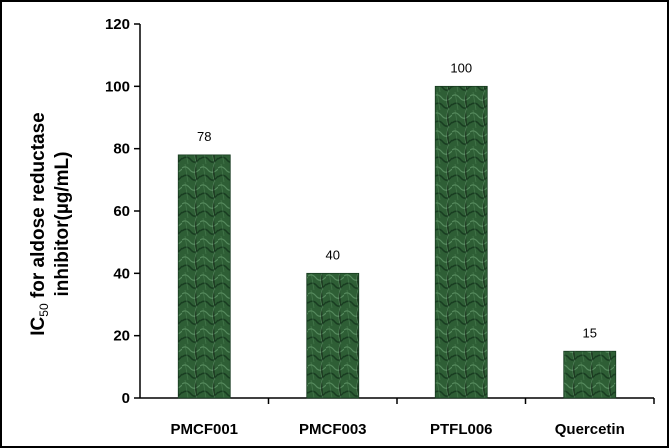  What do you see at coordinates (461, 429) in the screenshot?
I see `x-category-label: PTFL006` at bounding box center [461, 429].